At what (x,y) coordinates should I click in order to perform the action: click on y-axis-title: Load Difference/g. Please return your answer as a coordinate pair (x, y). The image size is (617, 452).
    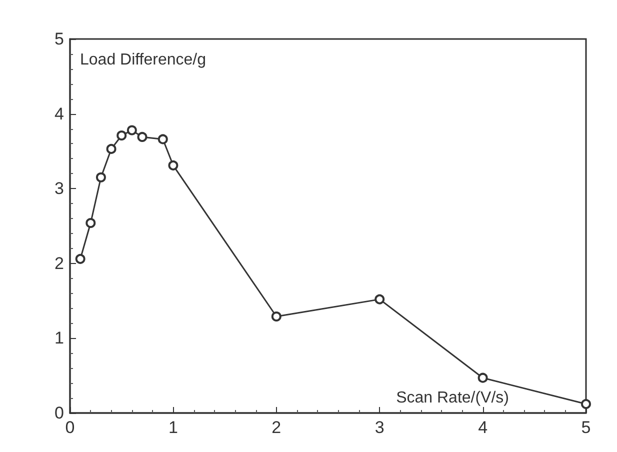
    Looking at the image, I should click on (143, 60).